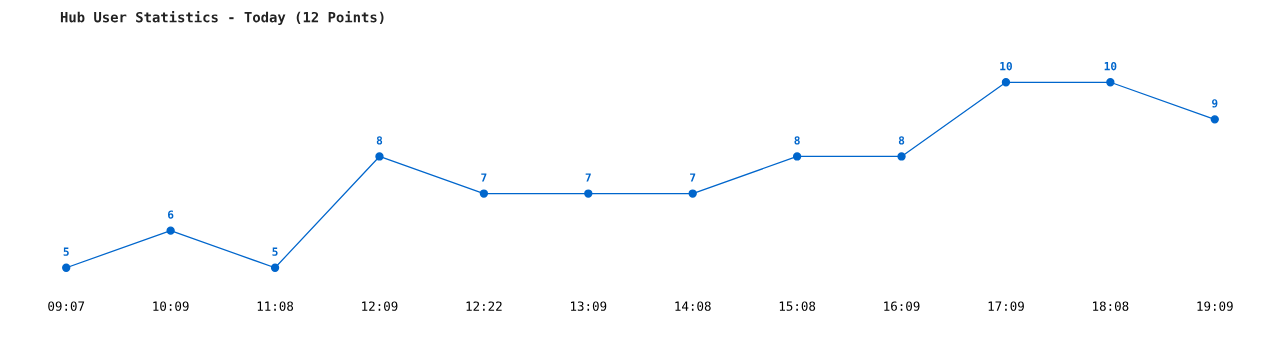 This screenshot has height=350, width=1280. I want to click on x-tick-label: 18:08, so click(1111, 306).